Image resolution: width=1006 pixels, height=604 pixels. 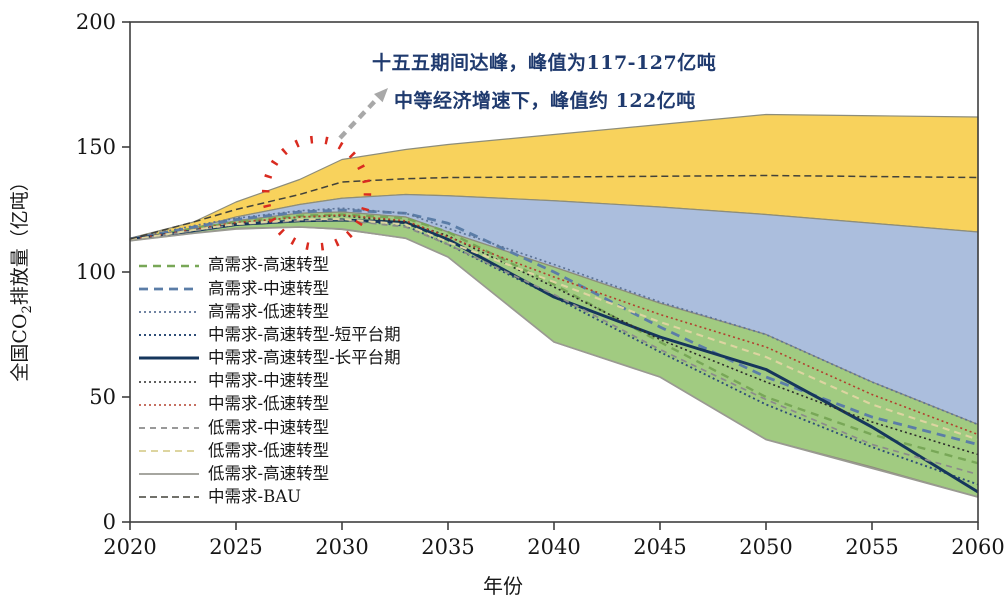 I want to click on x-tick-label: 2050, so click(x=765, y=547).